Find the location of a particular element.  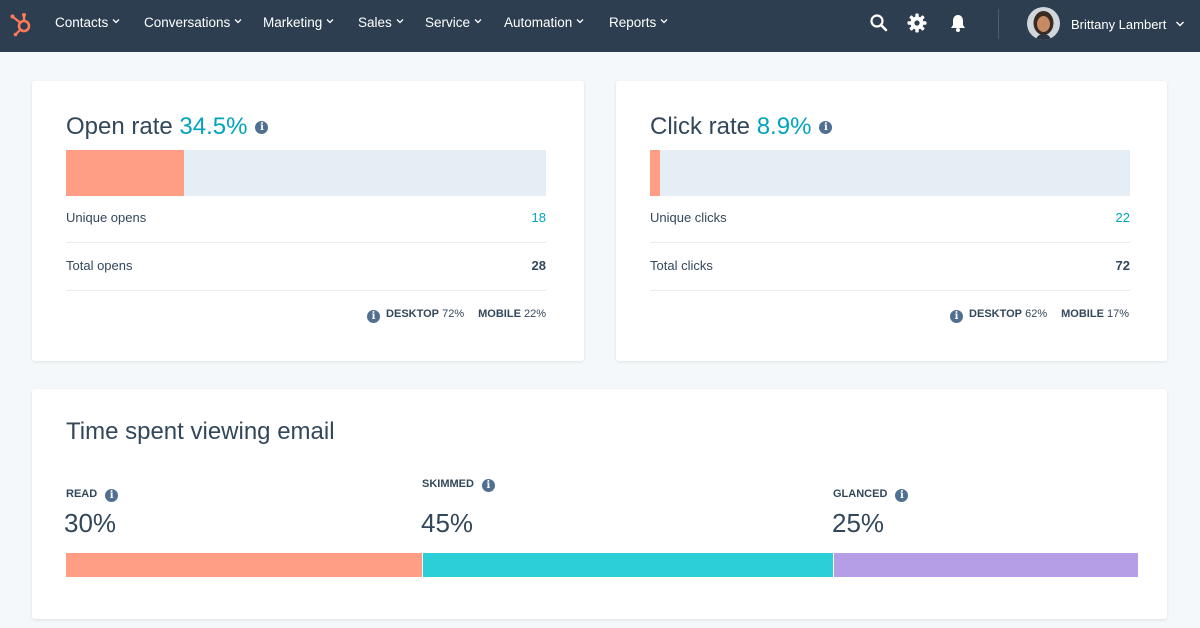

click-rate-value: 8.9% is located at coordinates (784, 126).